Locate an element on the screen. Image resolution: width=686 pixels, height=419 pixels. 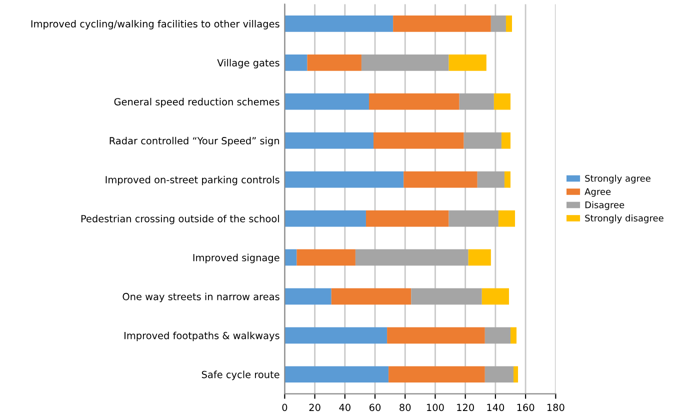
y-tick-label: Improved signage is located at coordinates (236, 259).